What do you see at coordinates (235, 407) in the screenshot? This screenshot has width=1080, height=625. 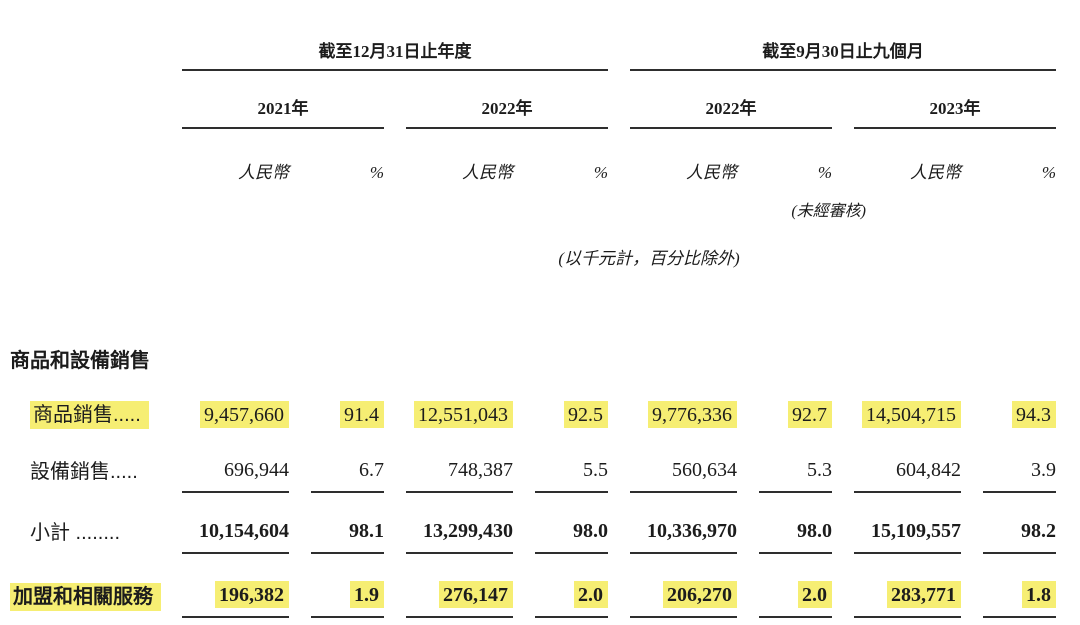 I see `value-cell: 9,457,660` at bounding box center [235, 407].